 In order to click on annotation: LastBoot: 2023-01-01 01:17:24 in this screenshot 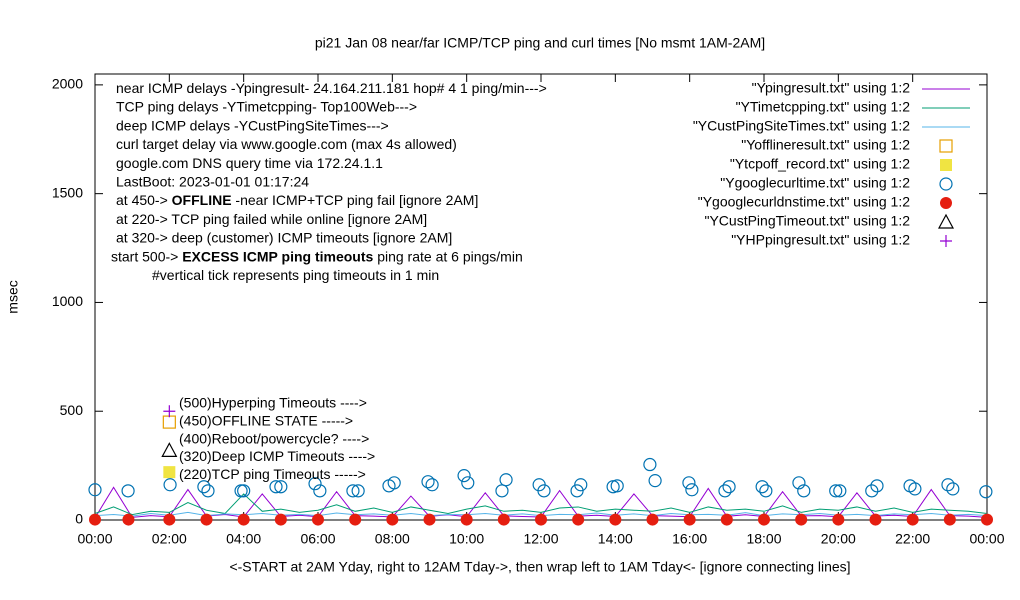, I will do `click(212, 181)`.